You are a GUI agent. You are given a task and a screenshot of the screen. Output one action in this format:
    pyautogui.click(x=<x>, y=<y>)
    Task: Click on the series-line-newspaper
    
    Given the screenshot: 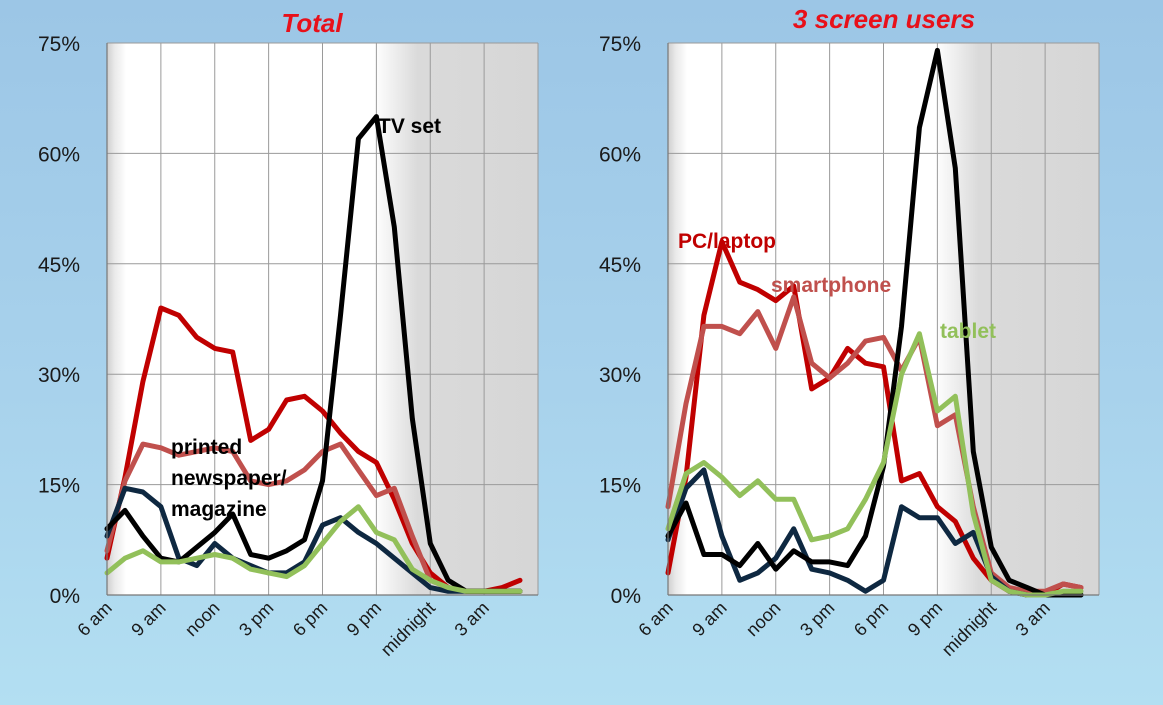 What is the action you would take?
    pyautogui.click(x=313, y=539)
    